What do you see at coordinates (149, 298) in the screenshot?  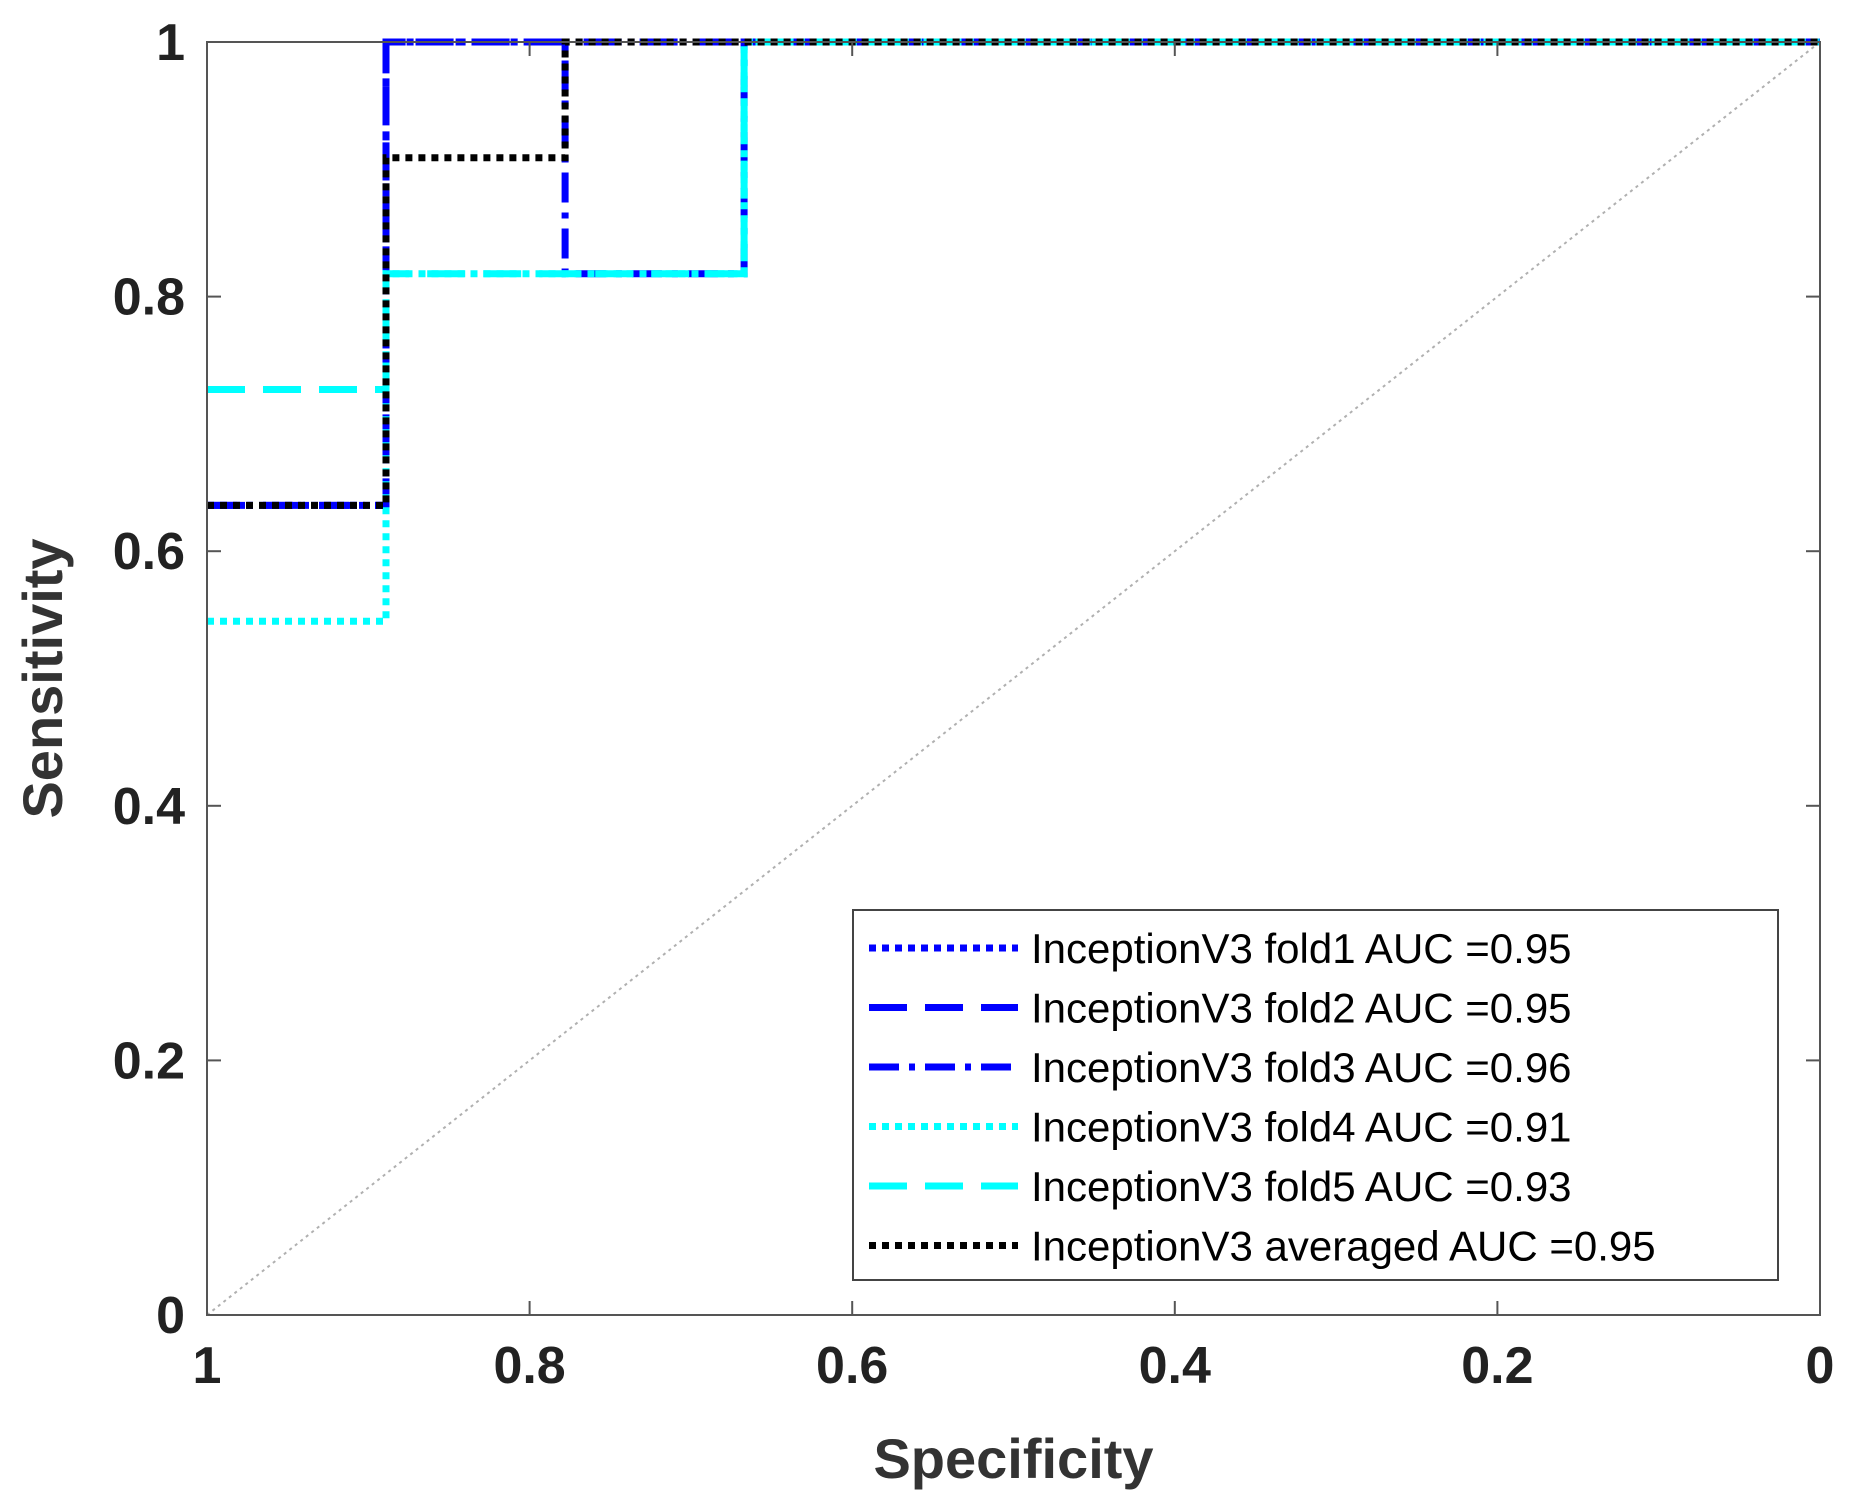 I see `y-tick-label: 0.8` at bounding box center [149, 298].